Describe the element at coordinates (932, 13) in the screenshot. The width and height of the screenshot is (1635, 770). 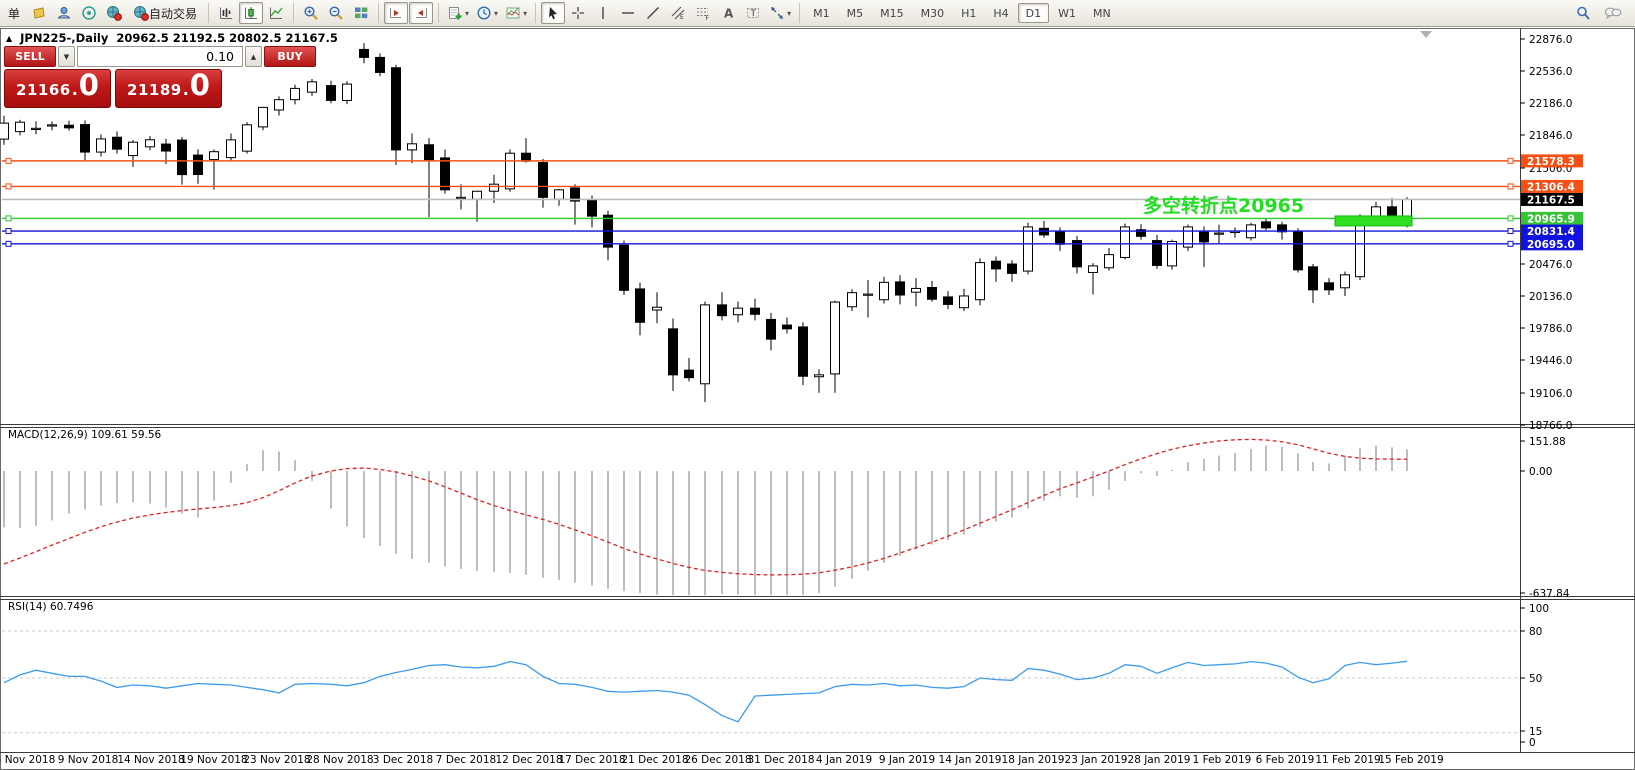
I see `timeframe-m30: M30` at that location.